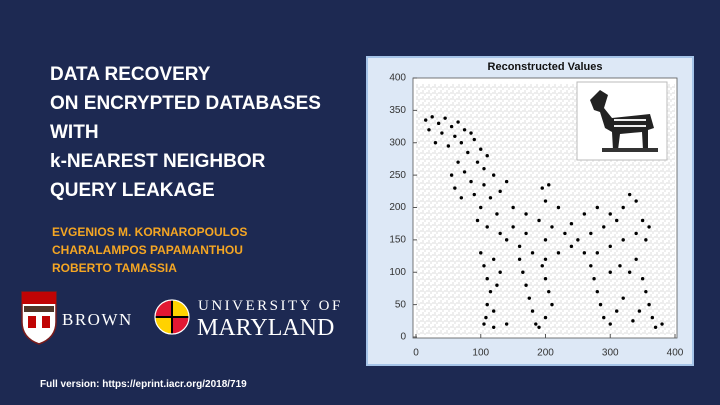 The height and width of the screenshot is (405, 720). I want to click on umd-text-bottom: MARYLAND, so click(265, 328).